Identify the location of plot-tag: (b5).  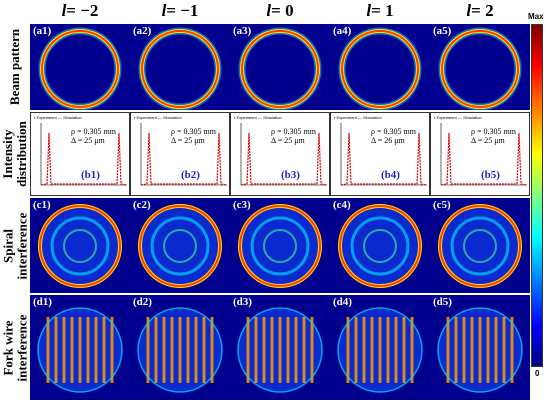
(490, 175).